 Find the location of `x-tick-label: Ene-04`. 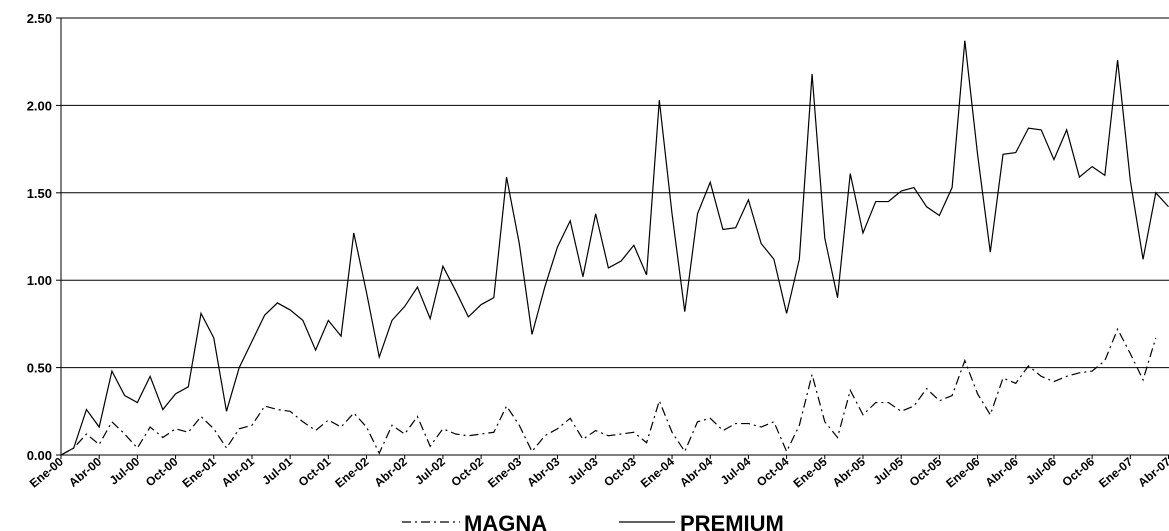

x-tick-label: Ene-04 is located at coordinates (657, 472).